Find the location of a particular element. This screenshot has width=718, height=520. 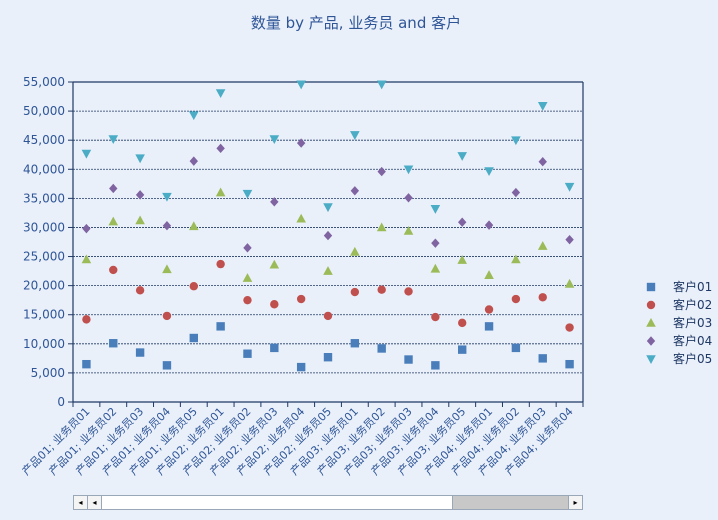

legend-label: 客户01 is located at coordinates (692, 286).